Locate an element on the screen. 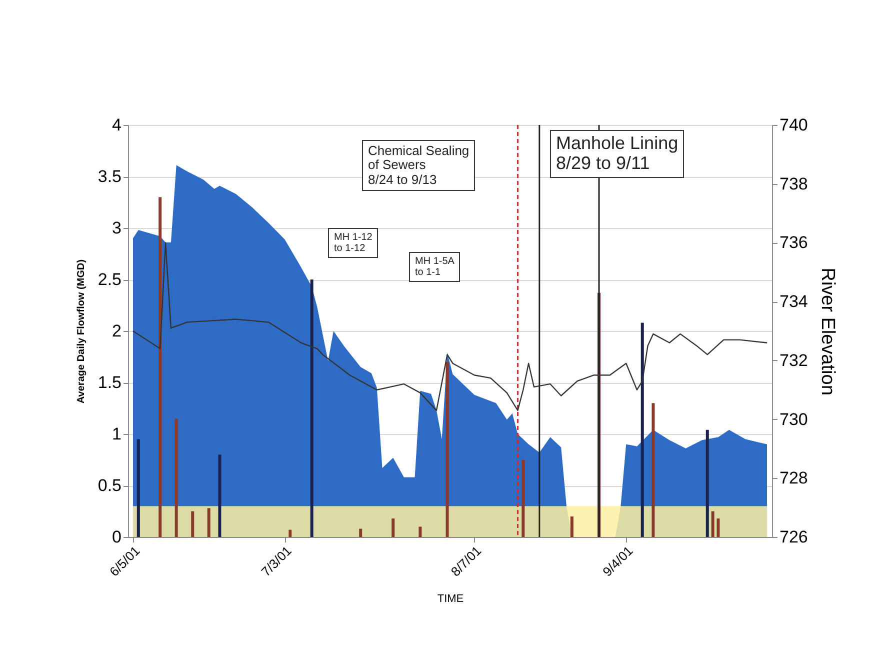 Image resolution: width=880 pixels, height=657 pixels. y2-axis-title: River Elevation is located at coordinates (827, 332).